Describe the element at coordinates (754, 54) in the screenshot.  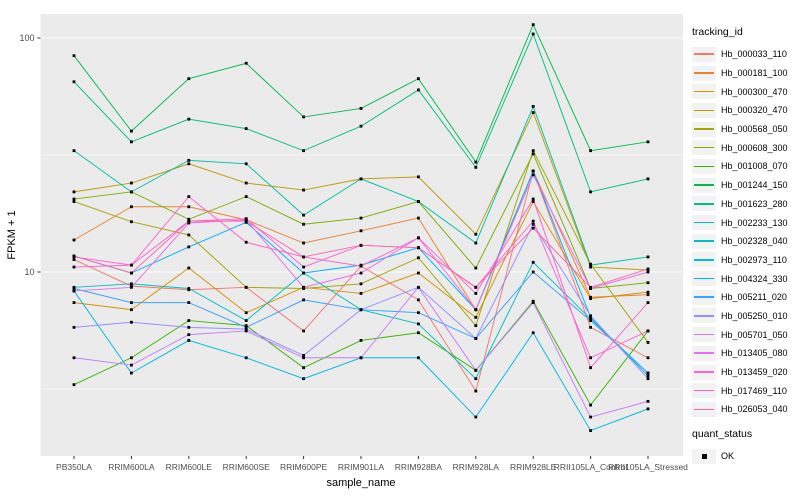
I see `legend-item-label: Hb_000033_110` at that location.